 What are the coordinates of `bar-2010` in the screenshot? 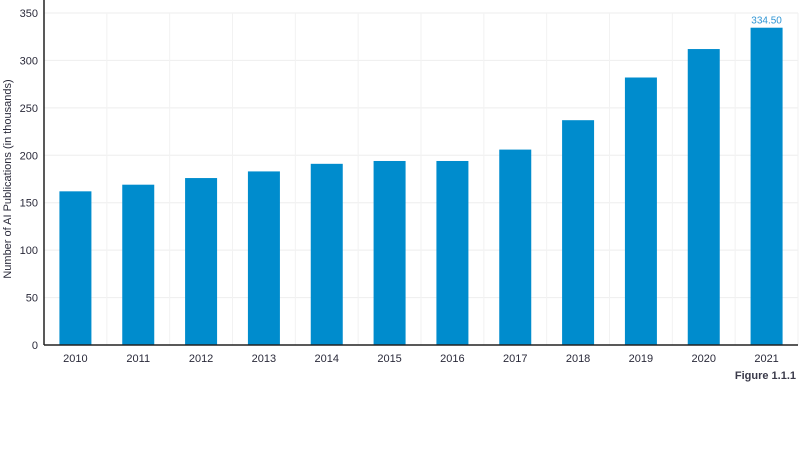 It's located at (75, 268).